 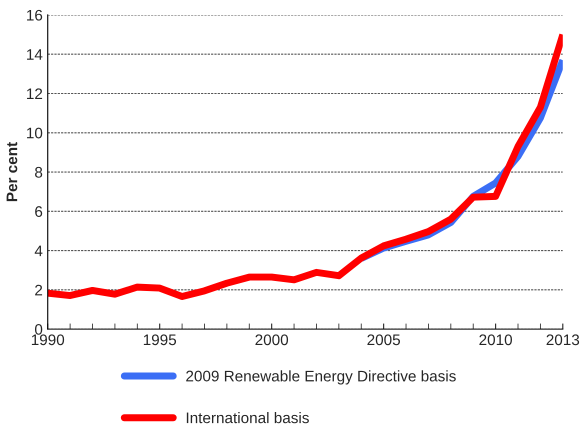 I want to click on x-tick-label: 2013, so click(x=563, y=340).